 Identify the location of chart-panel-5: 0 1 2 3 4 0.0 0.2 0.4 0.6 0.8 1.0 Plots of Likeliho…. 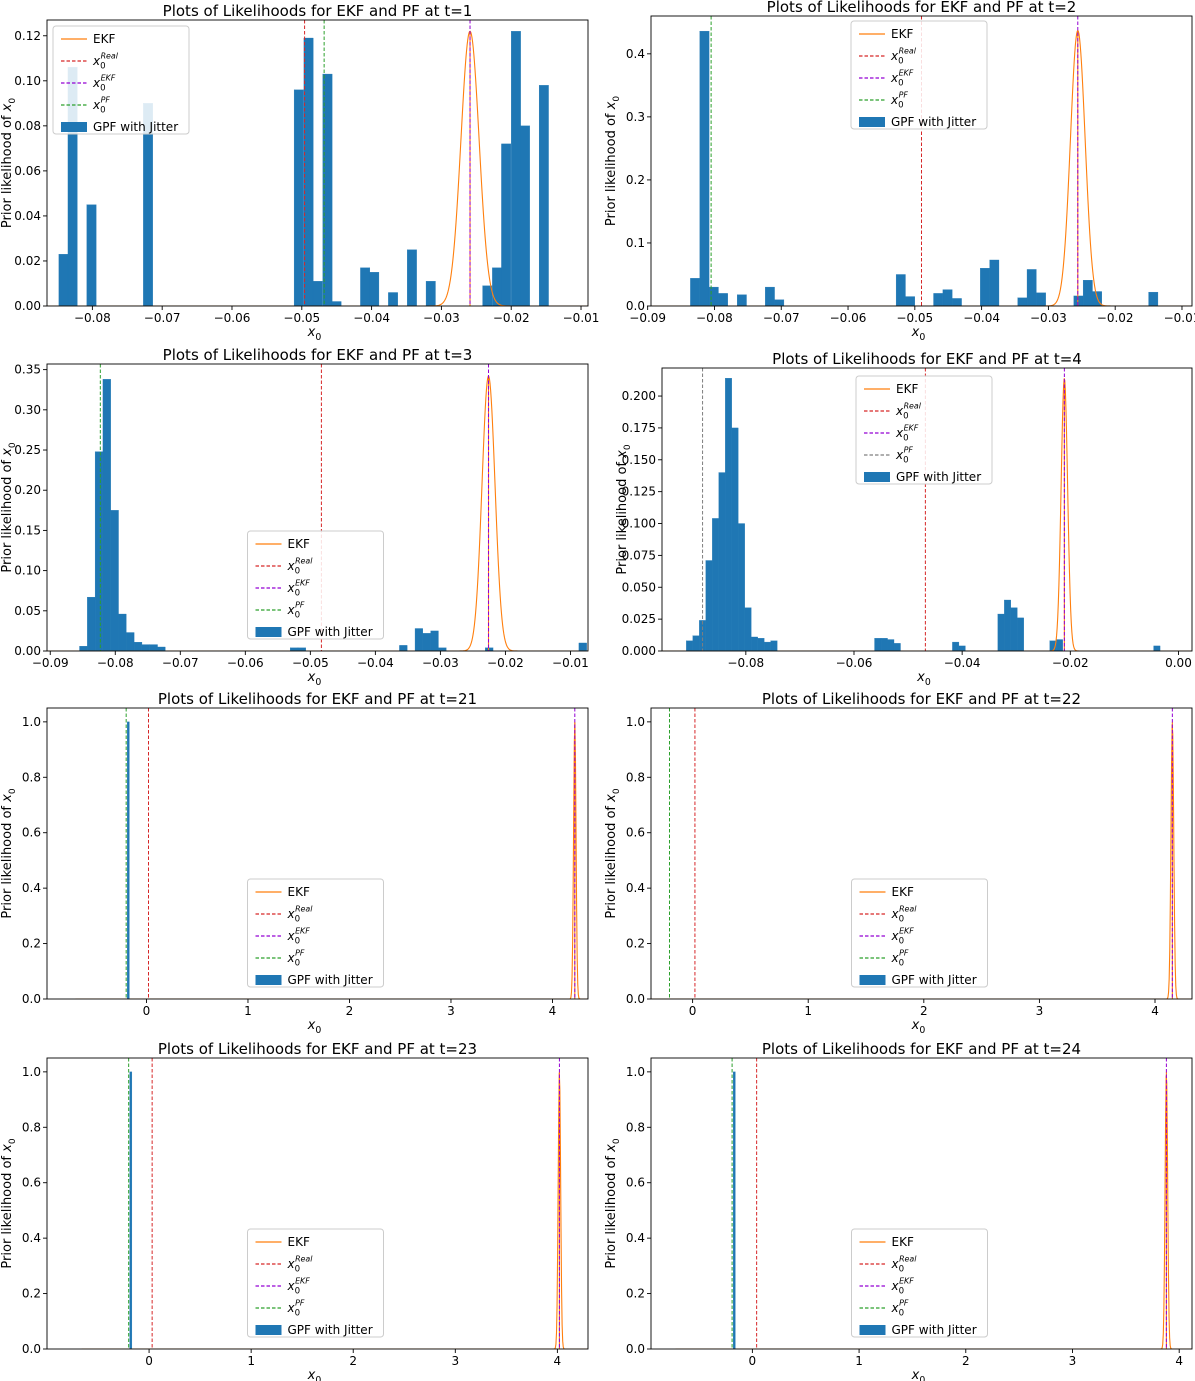
(294, 863).